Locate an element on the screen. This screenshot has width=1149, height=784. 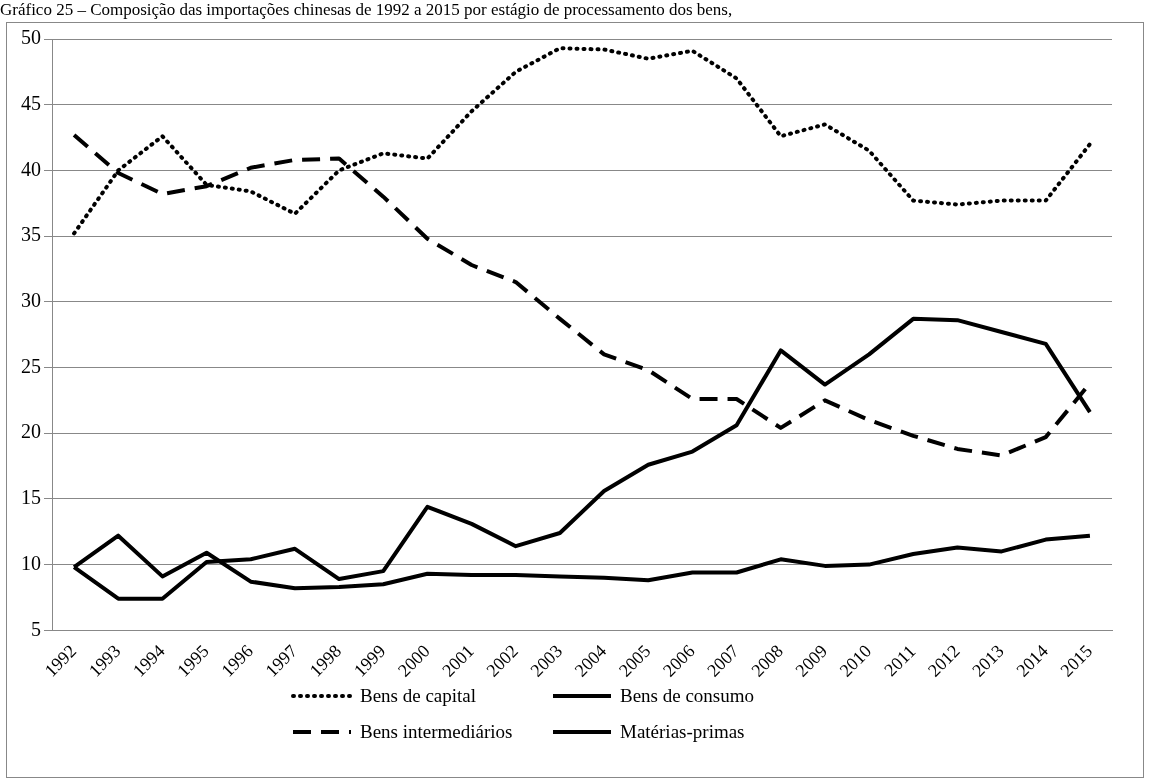
y-tick-label: 35 is located at coordinates (31, 234).